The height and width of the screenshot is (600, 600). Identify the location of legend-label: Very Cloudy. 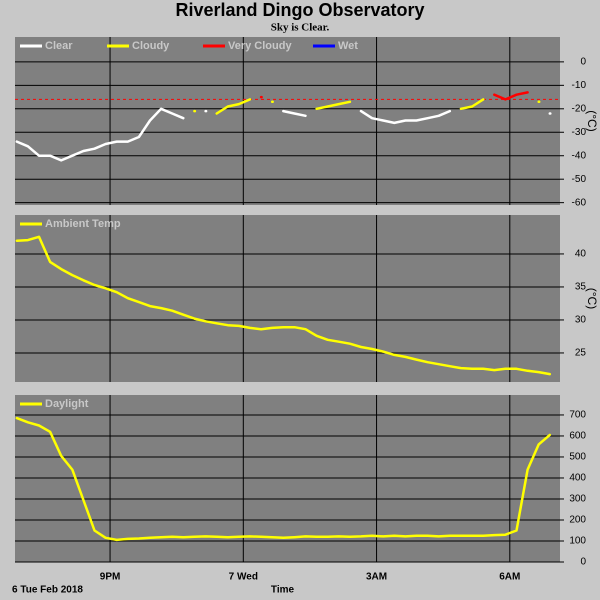
(260, 46).